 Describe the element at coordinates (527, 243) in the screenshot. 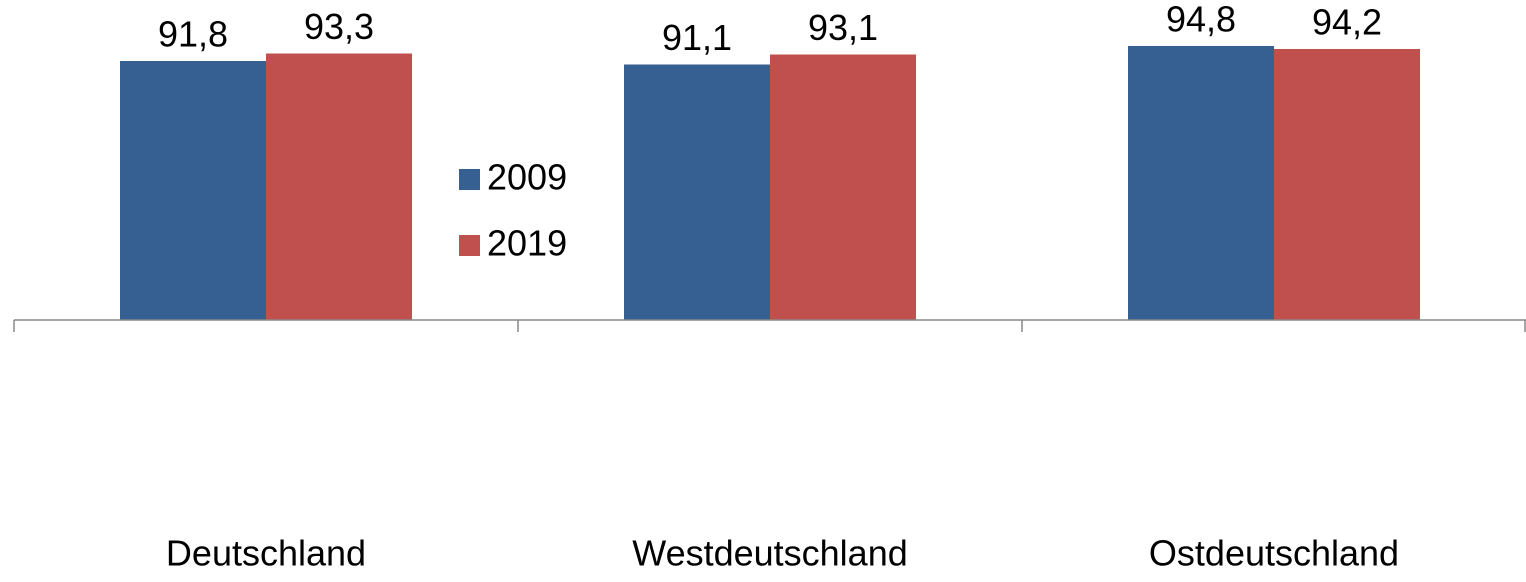

I see `legend-label: 2019` at that location.